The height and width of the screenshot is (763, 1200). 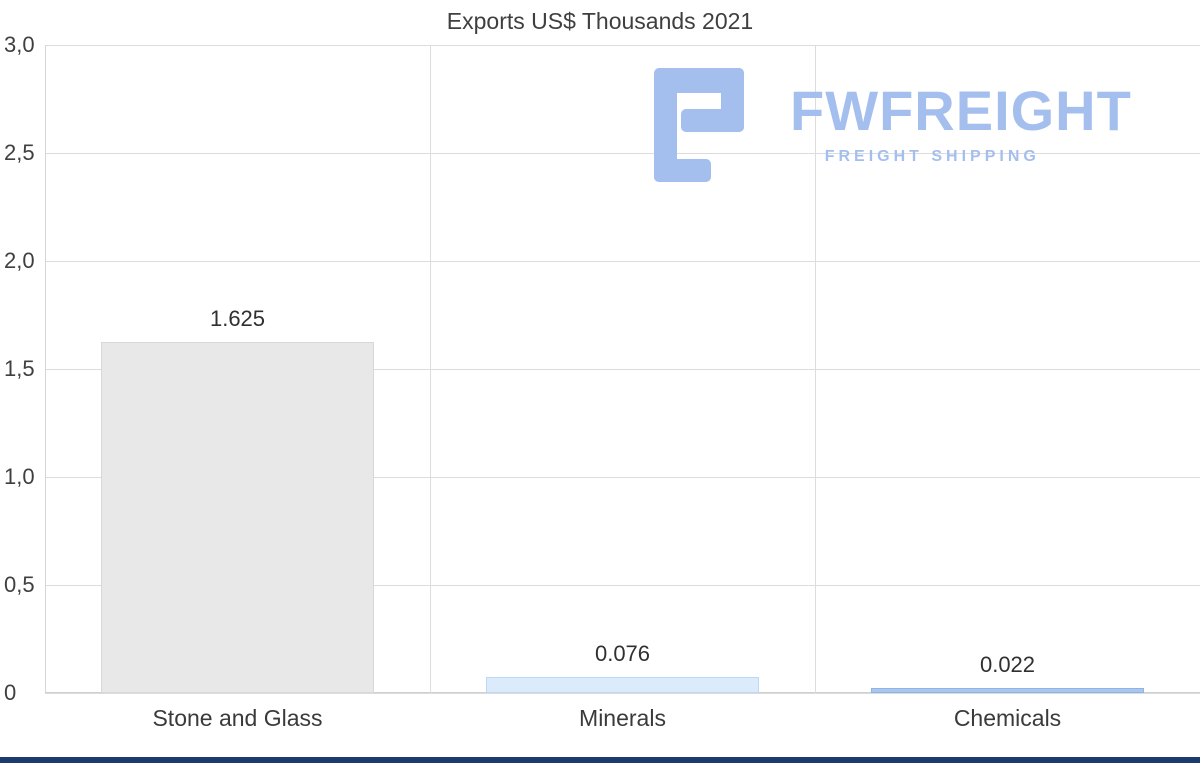 What do you see at coordinates (19, 368) in the screenshot?
I see `y-axis-tick-label: 1,5` at bounding box center [19, 368].